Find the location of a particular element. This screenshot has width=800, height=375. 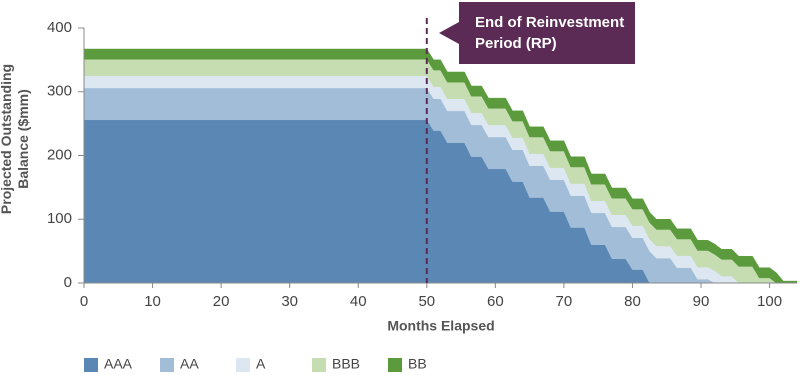

x-tick-label: 100 is located at coordinates (769, 301).